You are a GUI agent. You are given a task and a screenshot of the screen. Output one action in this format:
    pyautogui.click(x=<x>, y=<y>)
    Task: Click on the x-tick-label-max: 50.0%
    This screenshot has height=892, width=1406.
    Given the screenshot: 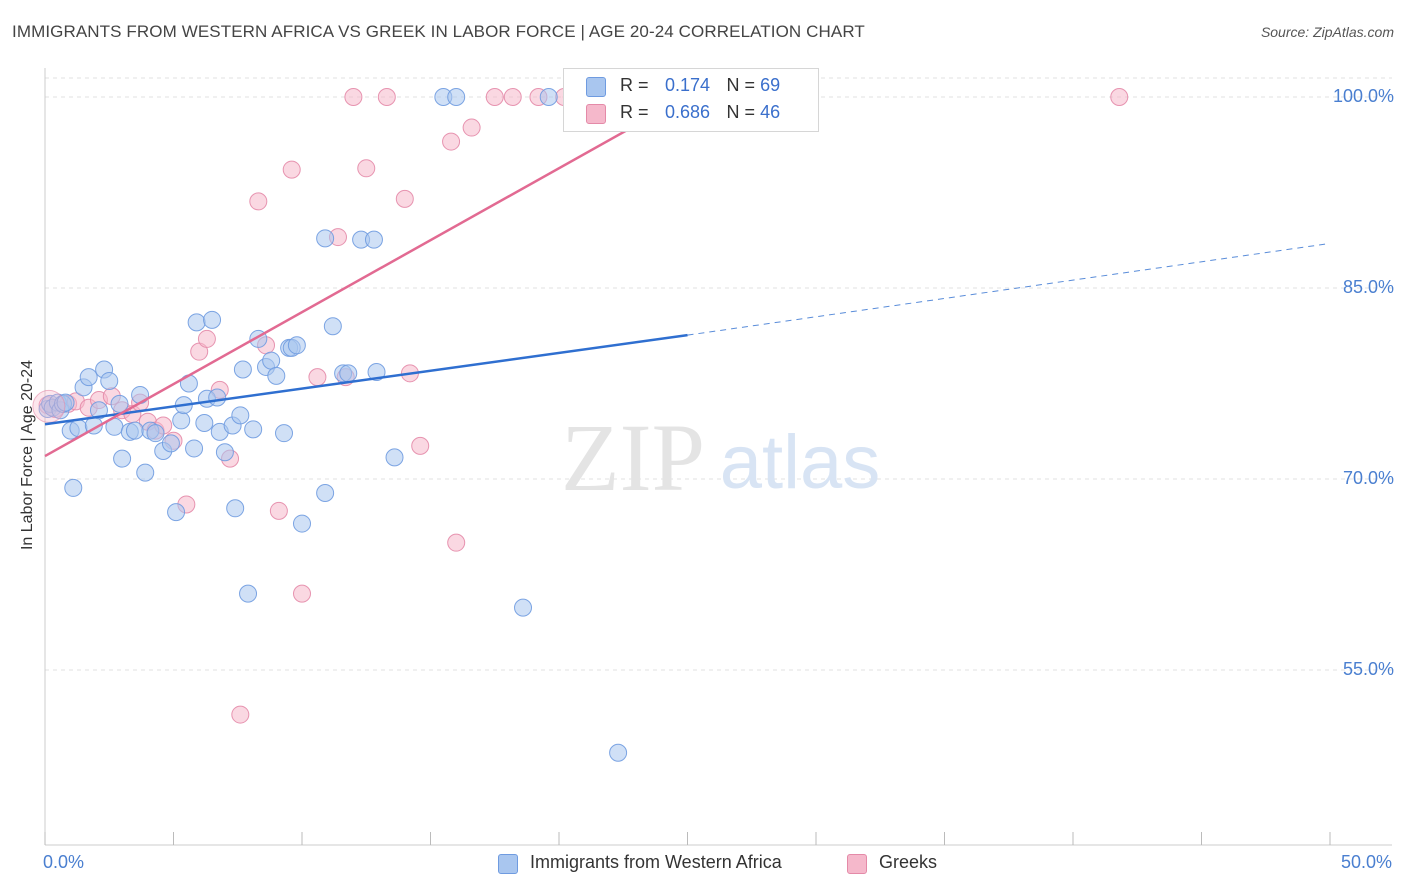 What is the action you would take?
    pyautogui.click(x=1366, y=862)
    